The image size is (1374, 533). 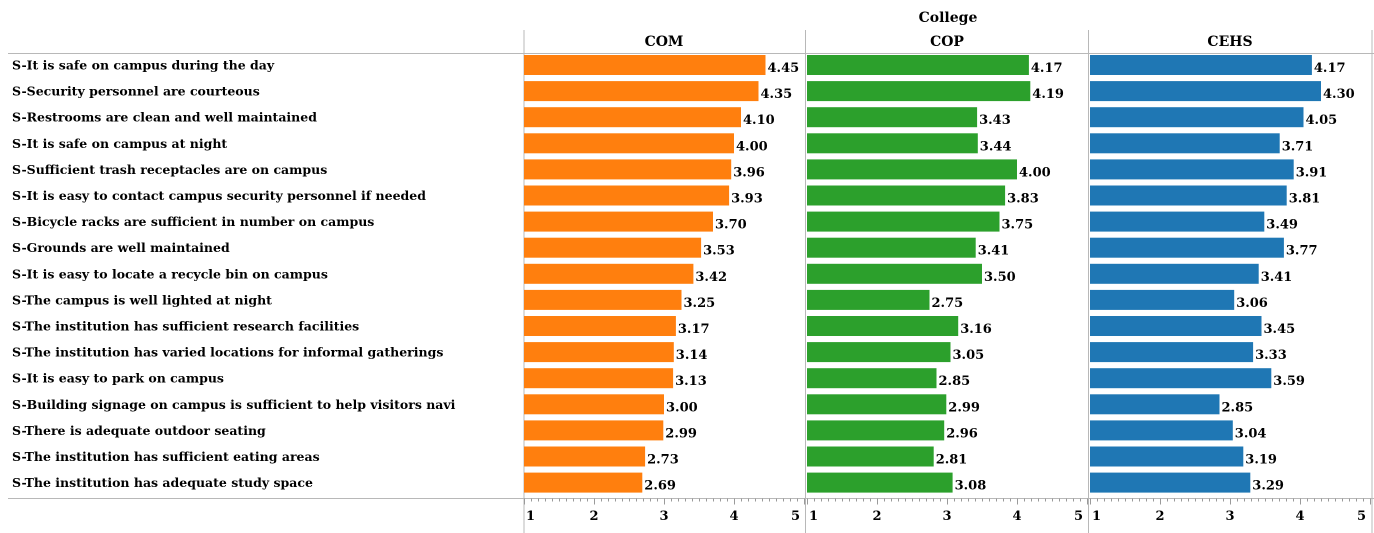 I want to click on tick-label: 5, so click(x=795, y=516).